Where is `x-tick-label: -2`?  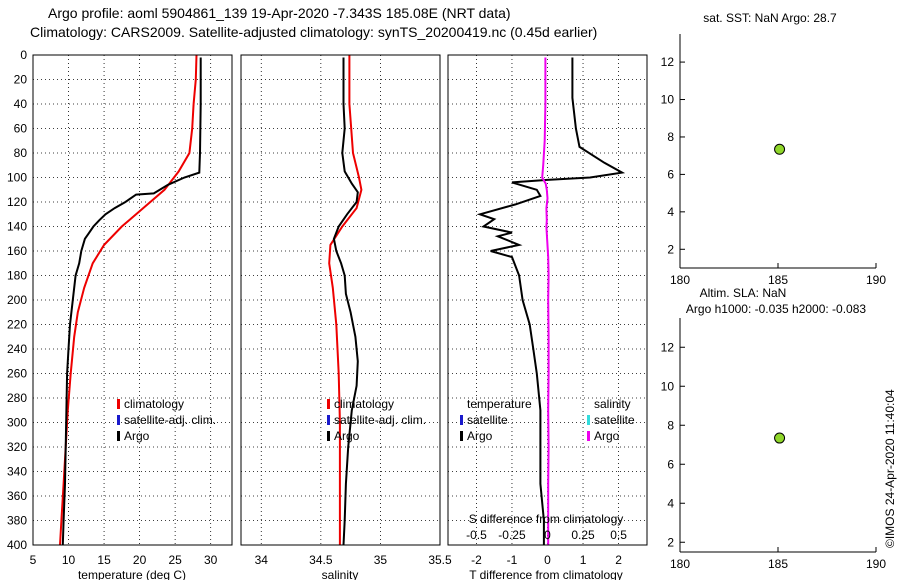 x-tick-label: -2 is located at coordinates (476, 560).